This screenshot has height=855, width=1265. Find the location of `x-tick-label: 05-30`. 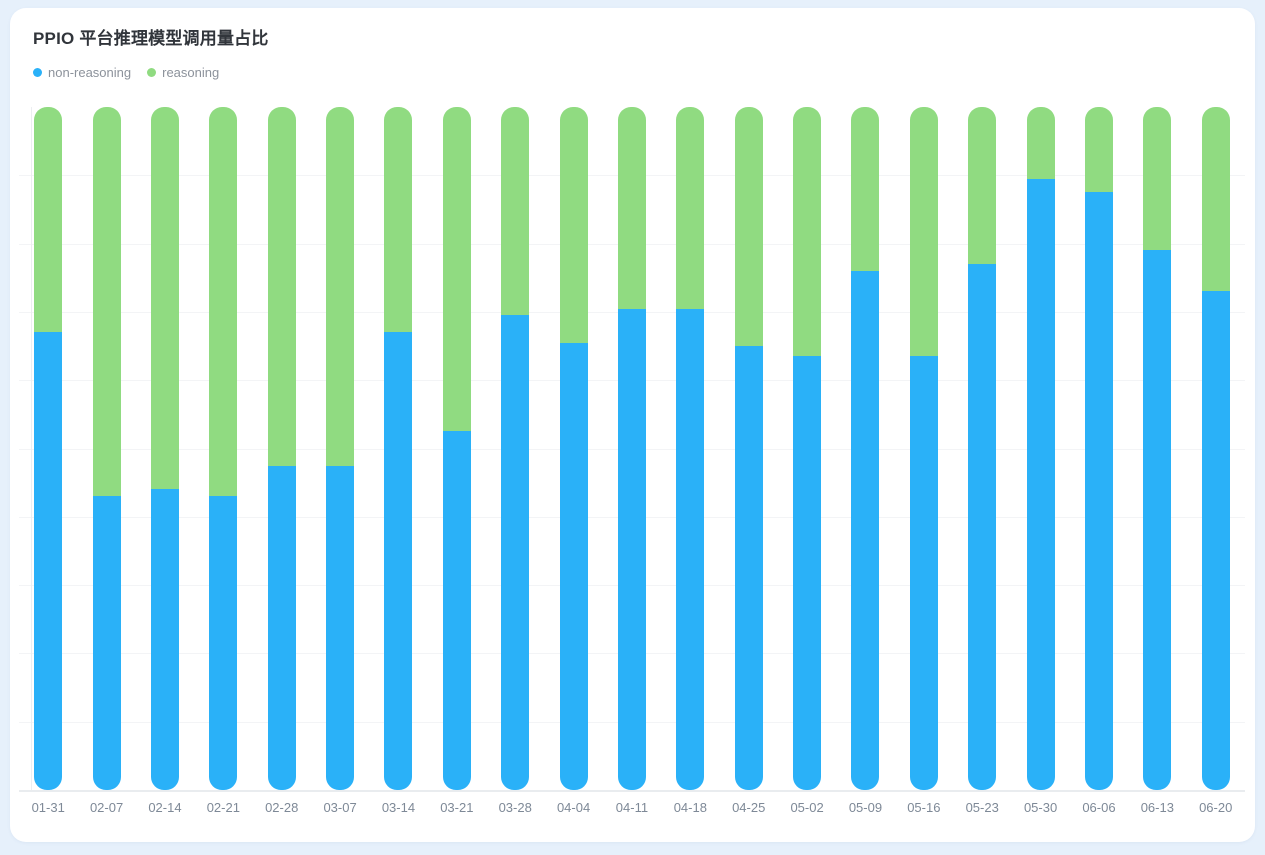

x-tick-label: 05-30 is located at coordinates (1040, 807).